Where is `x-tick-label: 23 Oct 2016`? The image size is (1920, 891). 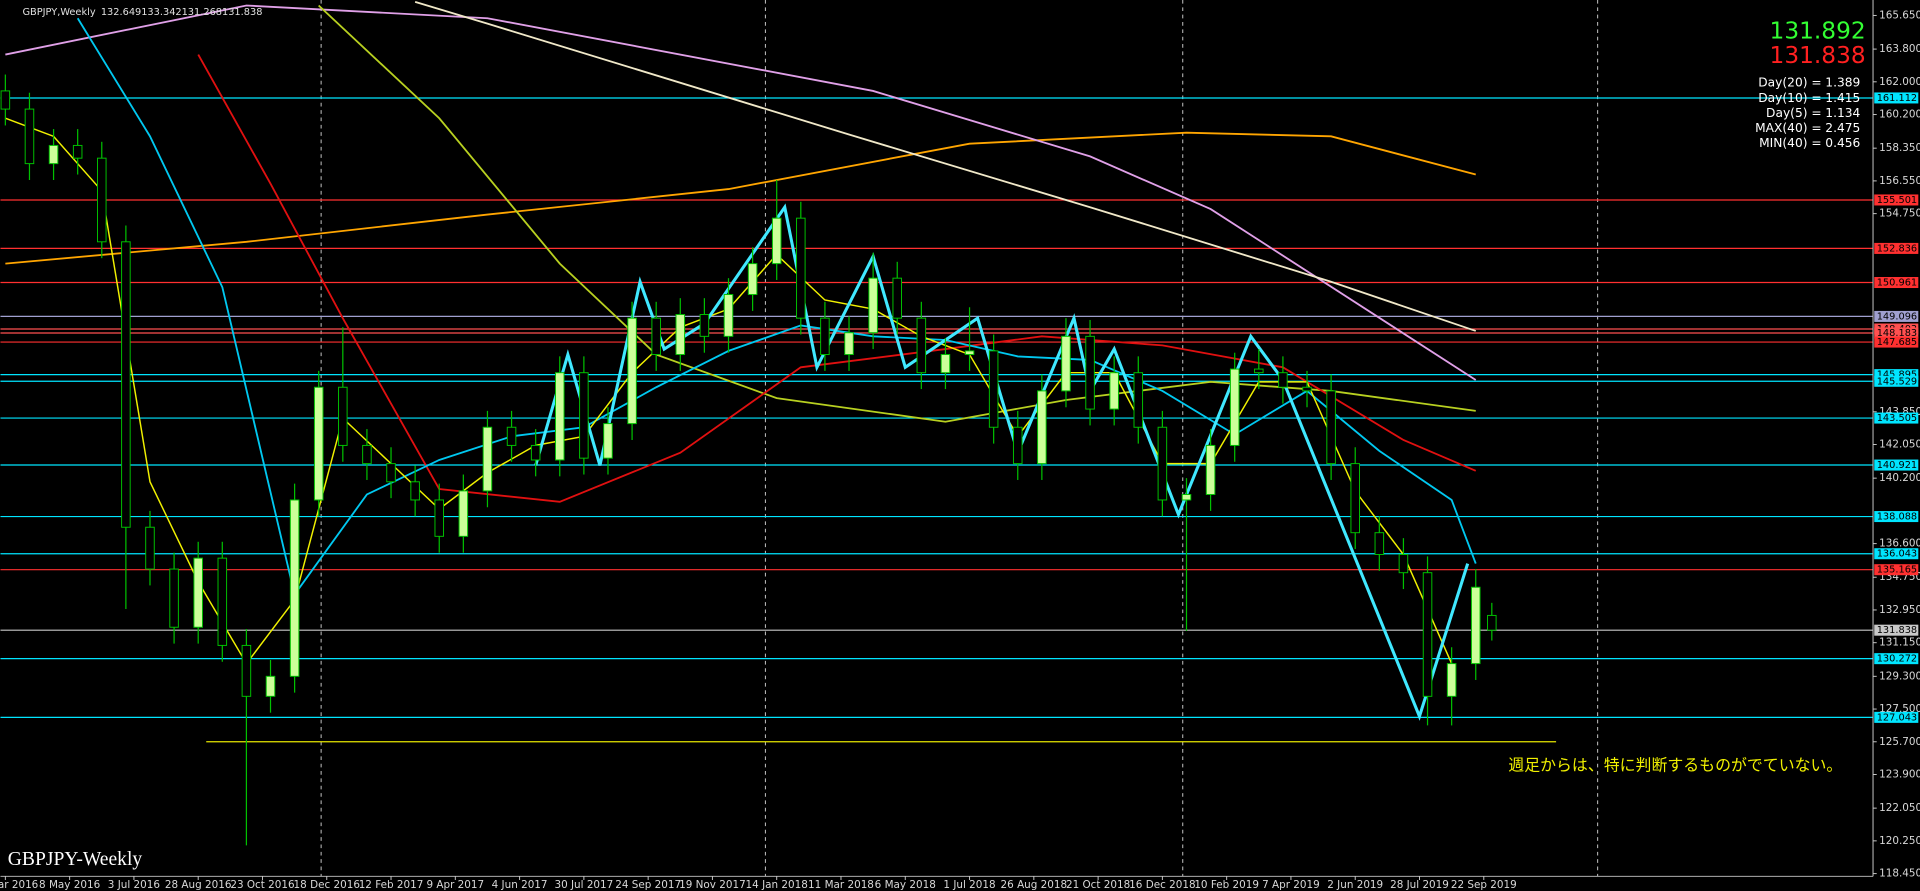 x-tick-label: 23 Oct 2016 is located at coordinates (262, 885).